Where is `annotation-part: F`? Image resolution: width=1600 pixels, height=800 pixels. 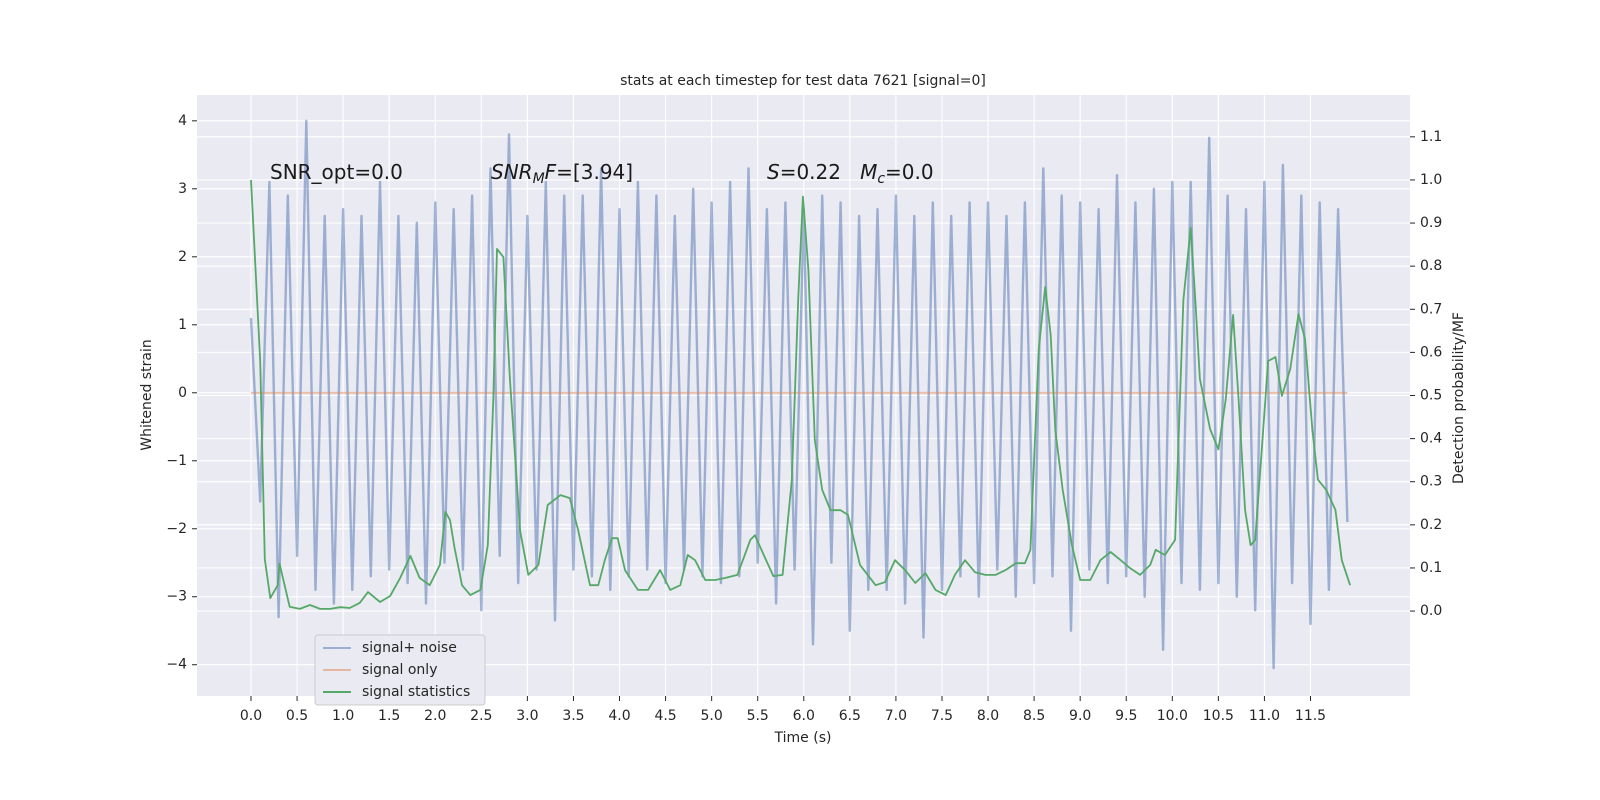 annotation-part: F is located at coordinates (551, 172).